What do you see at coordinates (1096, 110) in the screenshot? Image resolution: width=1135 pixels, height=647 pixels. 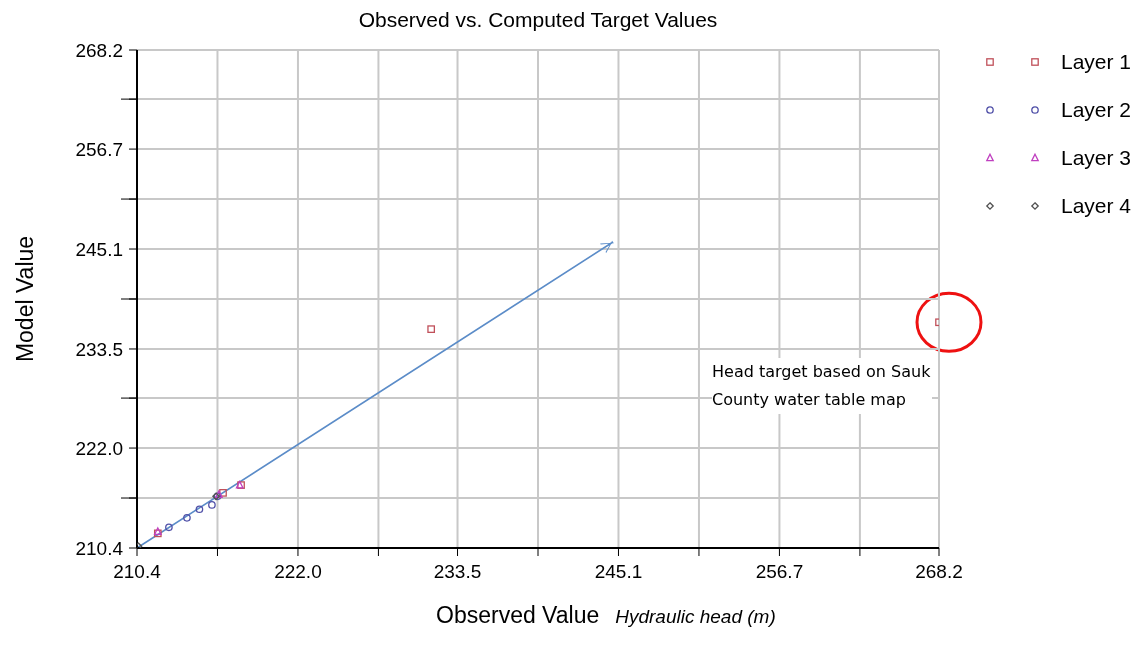 I see `legend-label: Layer 2` at bounding box center [1096, 110].